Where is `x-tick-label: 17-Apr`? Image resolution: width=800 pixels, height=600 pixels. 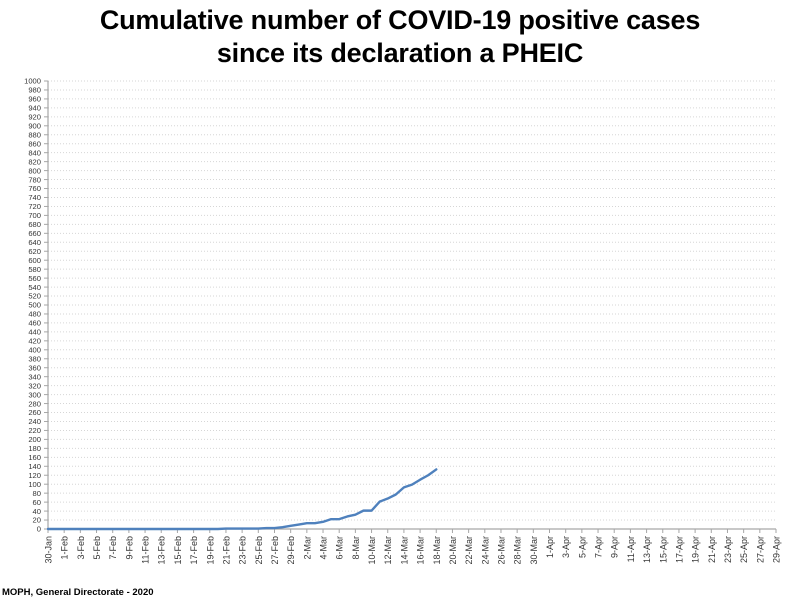 x-tick-label: 17-Apr is located at coordinates (679, 549).